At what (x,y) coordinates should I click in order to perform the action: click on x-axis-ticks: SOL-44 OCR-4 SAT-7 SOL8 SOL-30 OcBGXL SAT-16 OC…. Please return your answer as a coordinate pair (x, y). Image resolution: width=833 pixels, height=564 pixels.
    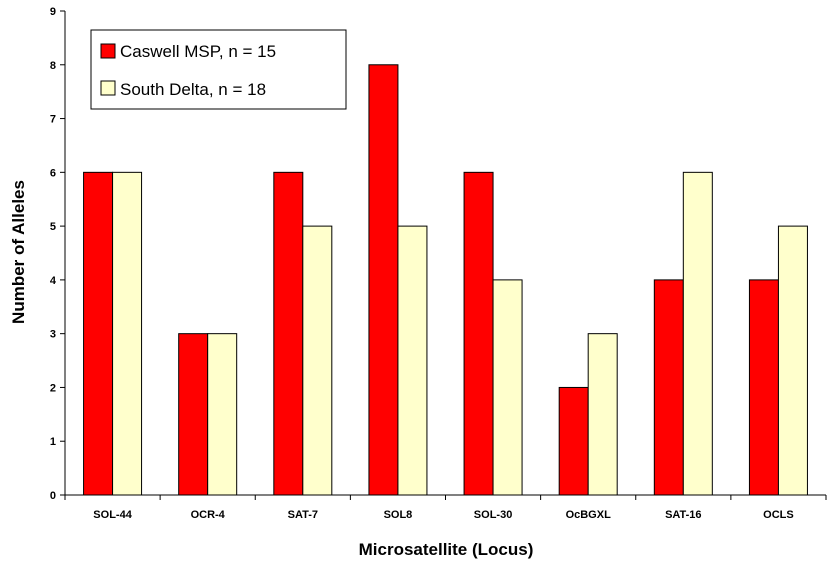
    Looking at the image, I should click on (445, 508).